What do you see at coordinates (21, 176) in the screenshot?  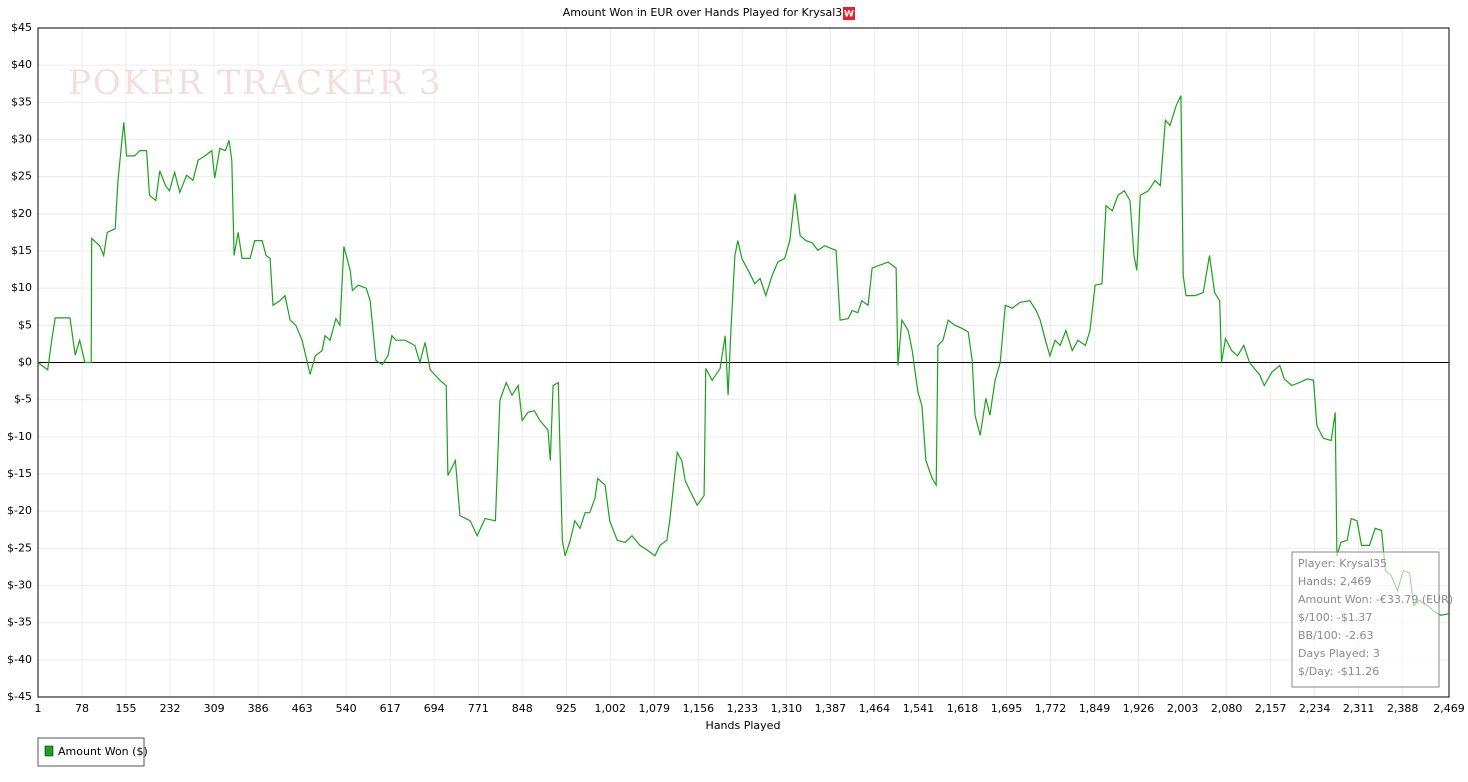 I see `y-tick-label: $25` at bounding box center [21, 176].